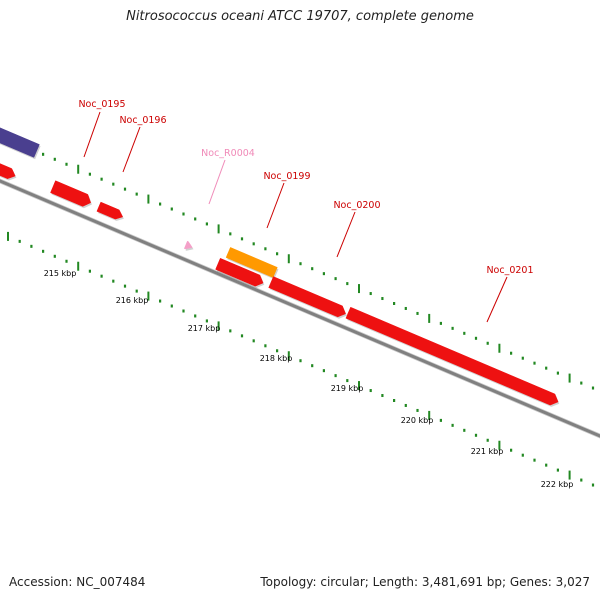 The height and width of the screenshot is (600, 600). What do you see at coordinates (276, 358) in the screenshot?
I see `kbp-label: 218 kbp` at bounding box center [276, 358].